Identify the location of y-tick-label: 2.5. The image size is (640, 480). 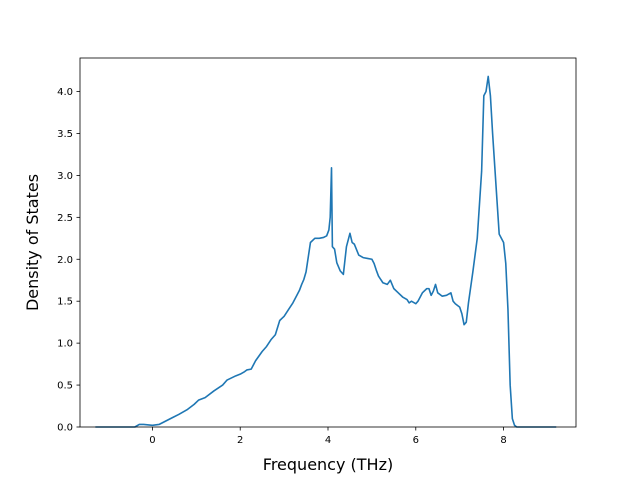
(65, 218).